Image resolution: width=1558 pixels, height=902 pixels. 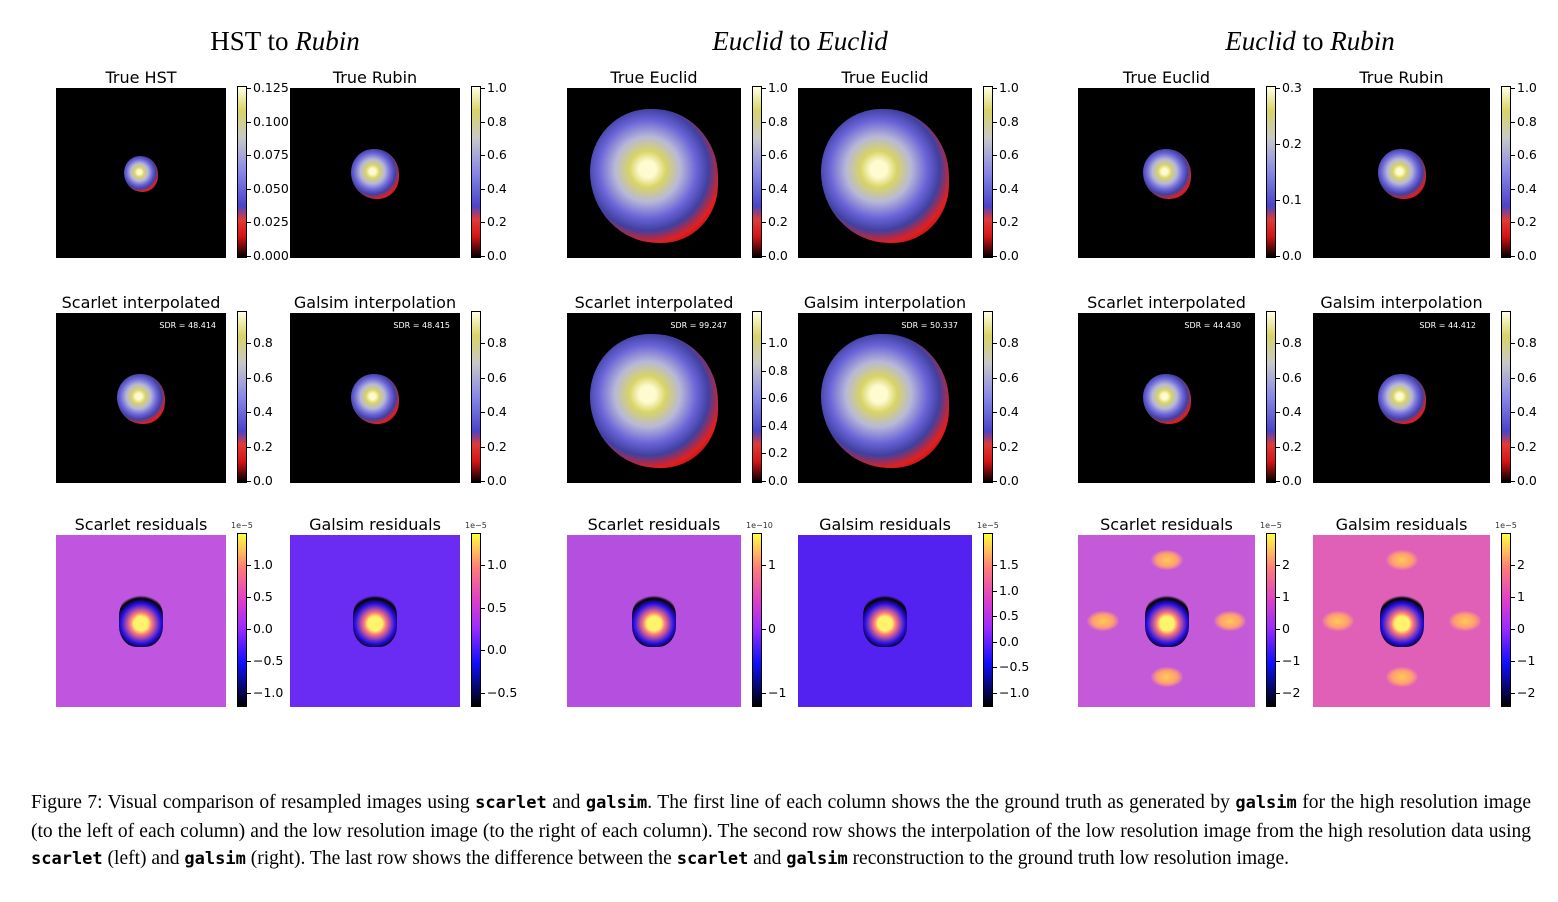 What do you see at coordinates (511, 803) in the screenshot?
I see `caption-code: scarlet` at bounding box center [511, 803].